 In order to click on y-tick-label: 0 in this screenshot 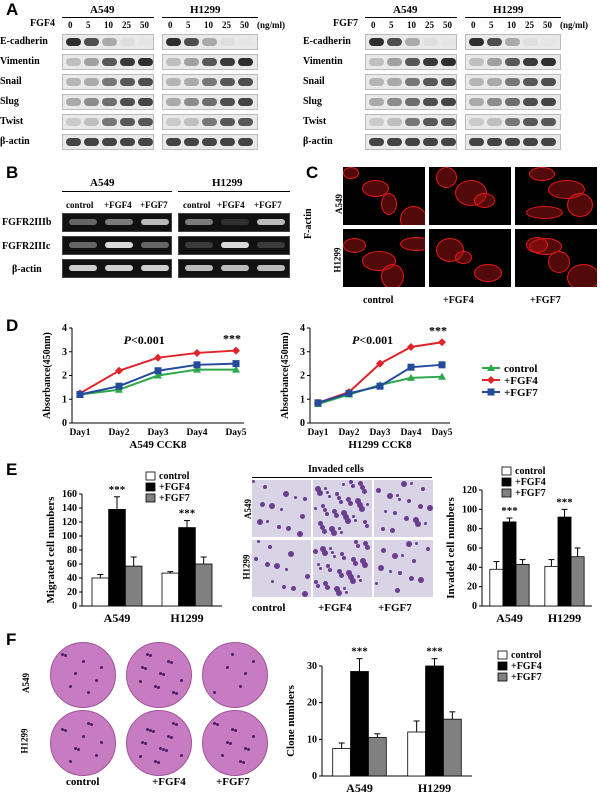, I will do `click(74, 606)`.